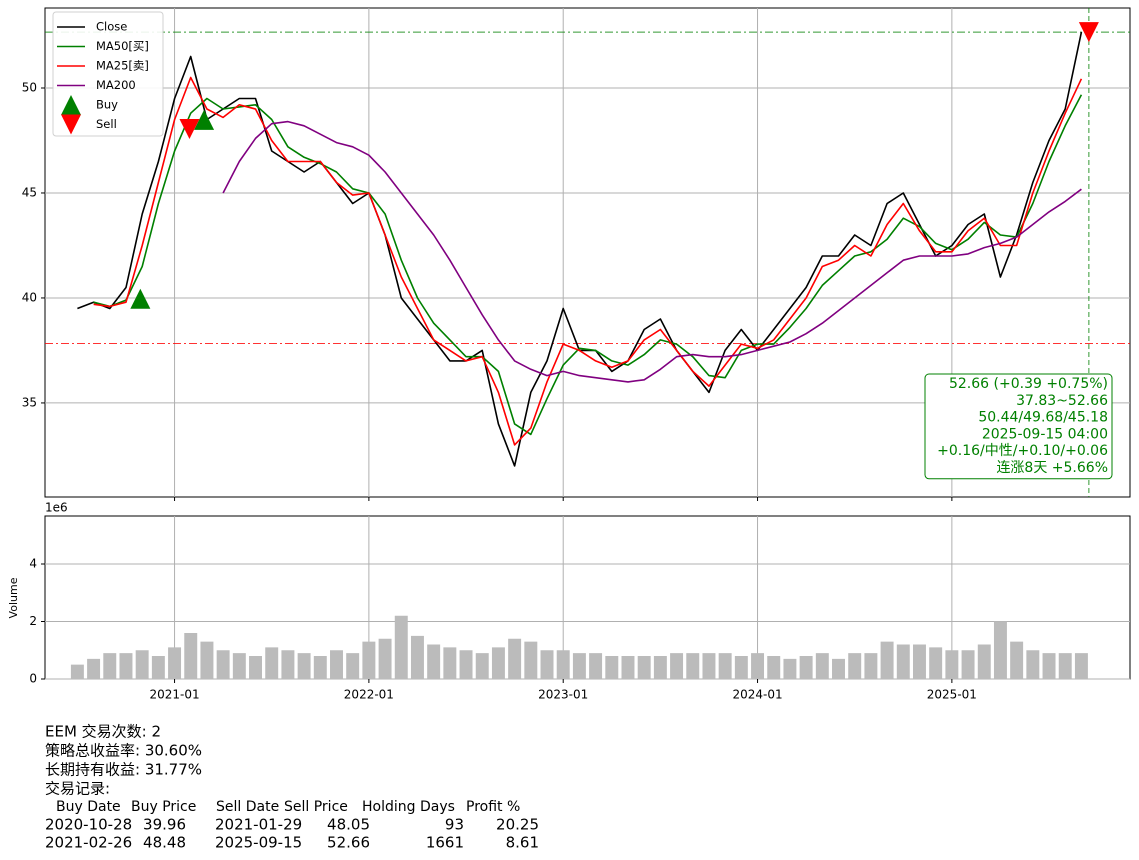 The height and width of the screenshot is (860, 1139). What do you see at coordinates (1052, 468) in the screenshot?
I see `annotation-text: 连涨8天 +5.66%` at bounding box center [1052, 468].